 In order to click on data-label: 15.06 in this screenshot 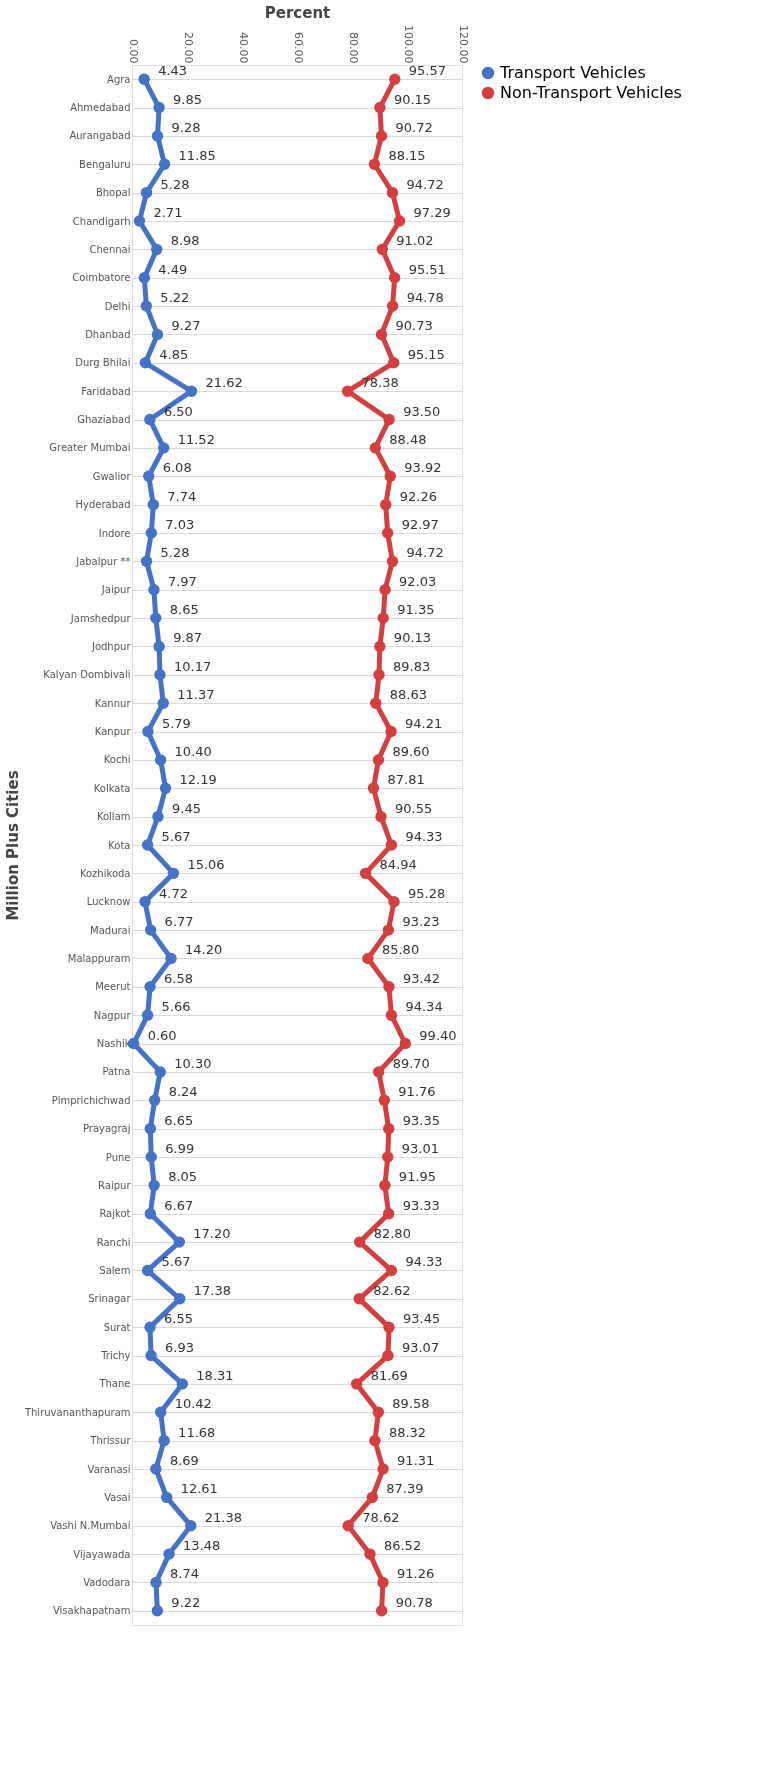, I will do `click(206, 865)`.